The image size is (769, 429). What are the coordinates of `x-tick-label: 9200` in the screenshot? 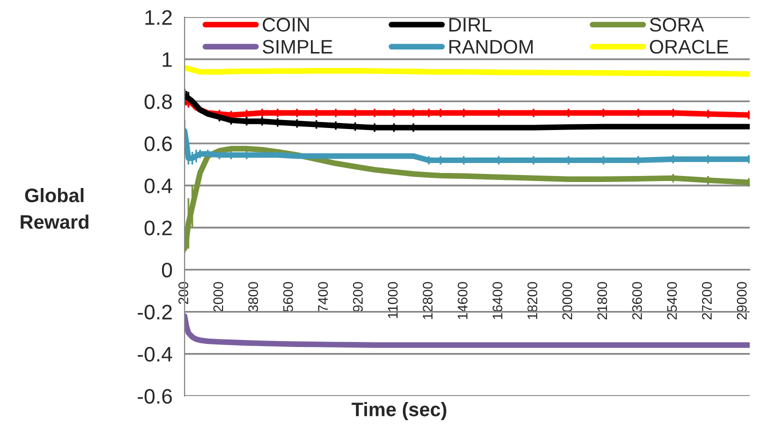 It's located at (357, 297).